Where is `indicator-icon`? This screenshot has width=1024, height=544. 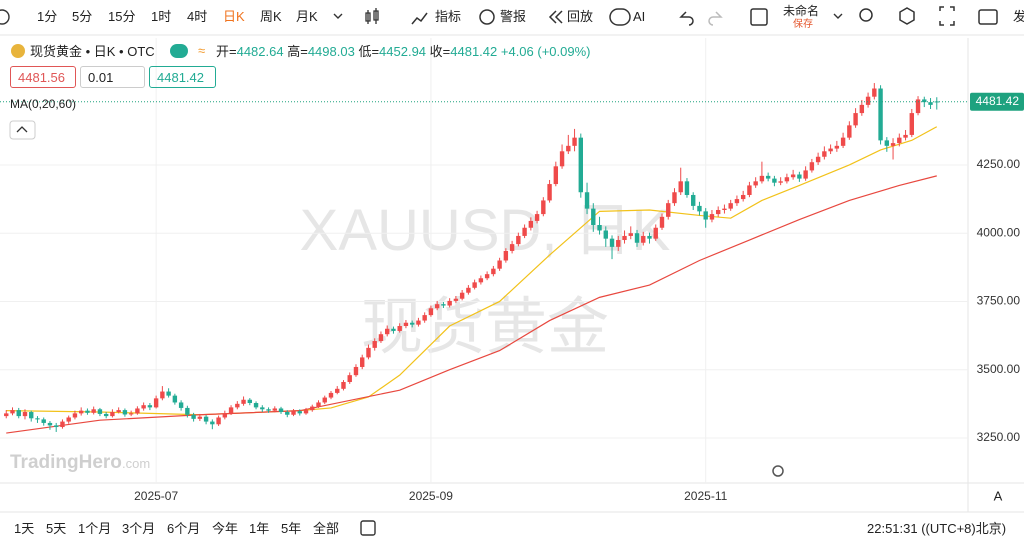 indicator-icon is located at coordinates (419, 18).